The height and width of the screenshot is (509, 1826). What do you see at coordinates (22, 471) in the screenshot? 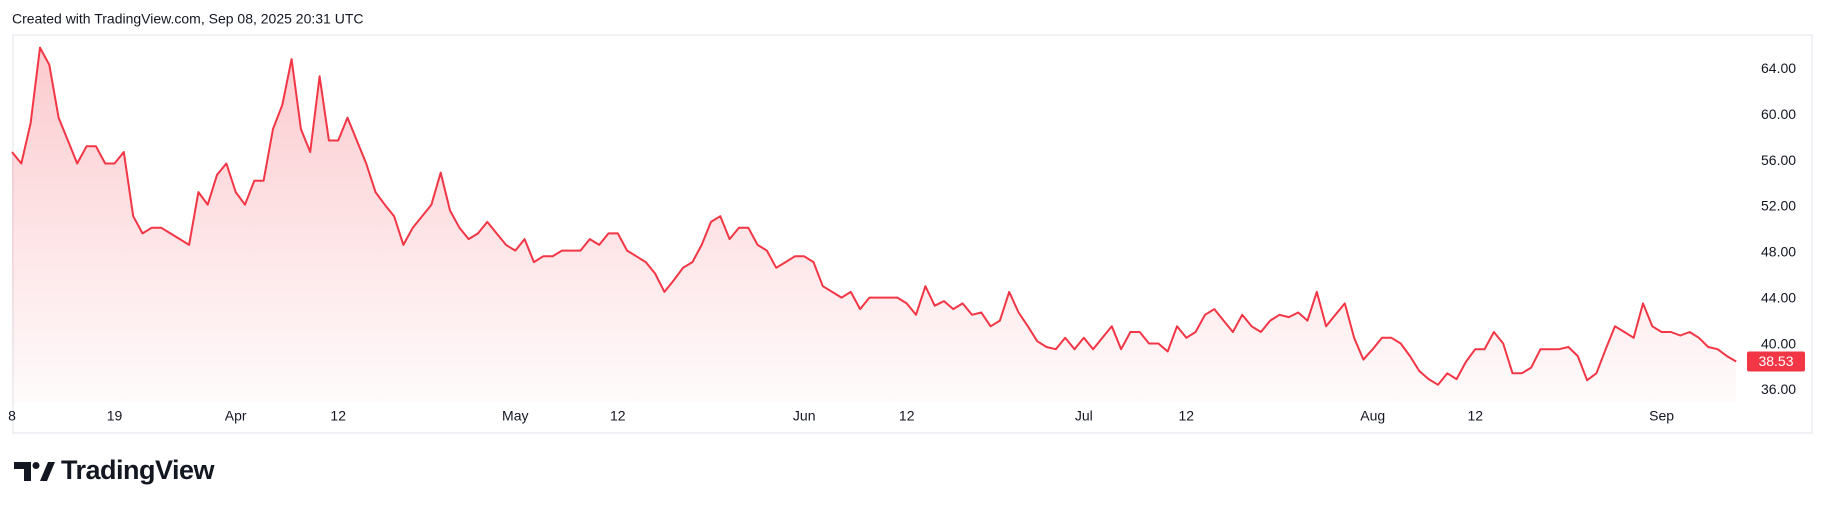
I see `logo-mark` at bounding box center [22, 471].